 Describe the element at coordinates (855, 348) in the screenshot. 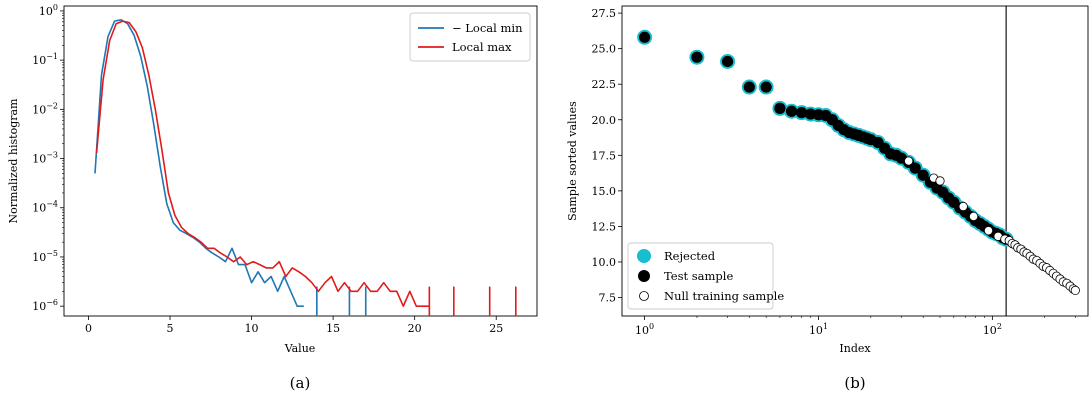

I see `panel-b-x-axis-label: Index` at that location.